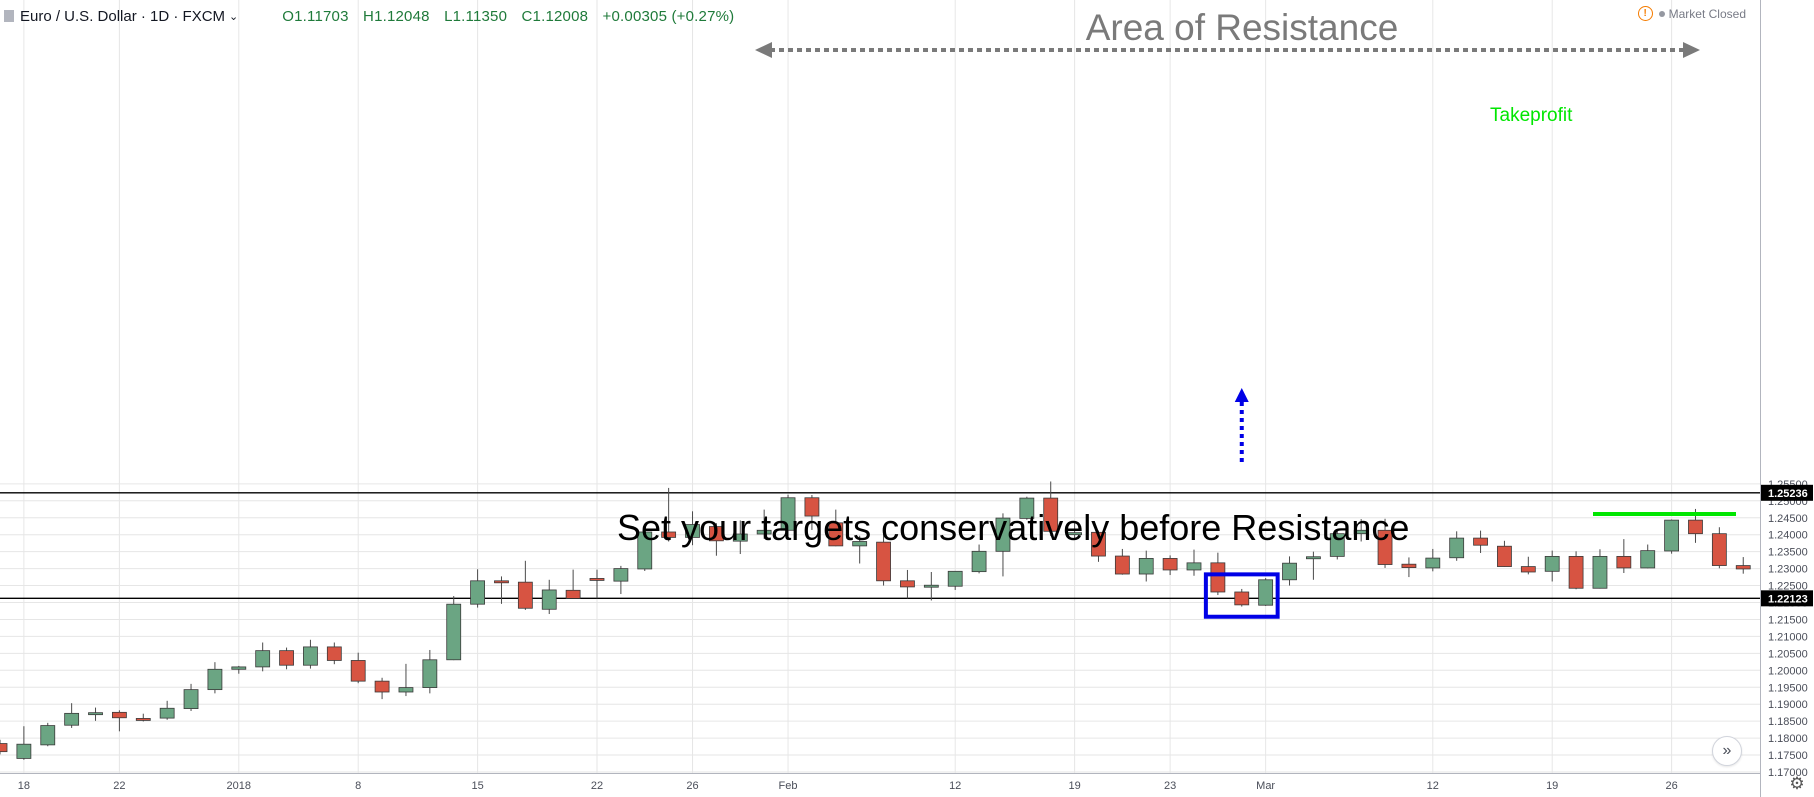  Describe the element at coordinates (788, 786) in the screenshot. I see `time-tick-label: Feb` at that location.